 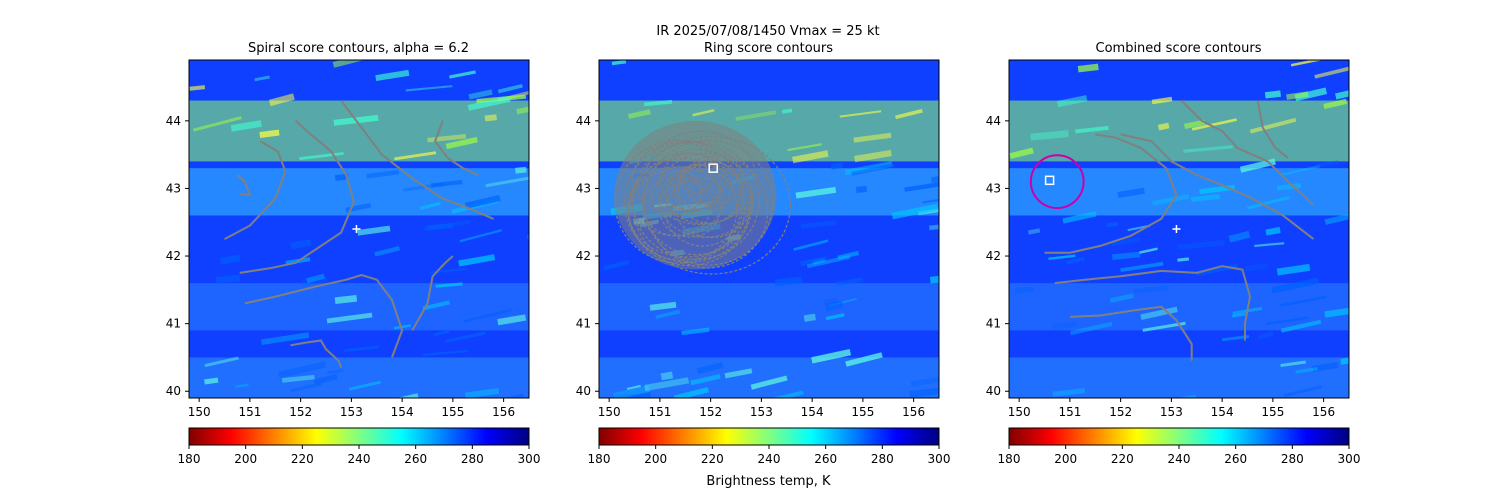 What do you see at coordinates (245, 459) in the screenshot?
I see `colorbar-tick-label: 200` at bounding box center [245, 459].